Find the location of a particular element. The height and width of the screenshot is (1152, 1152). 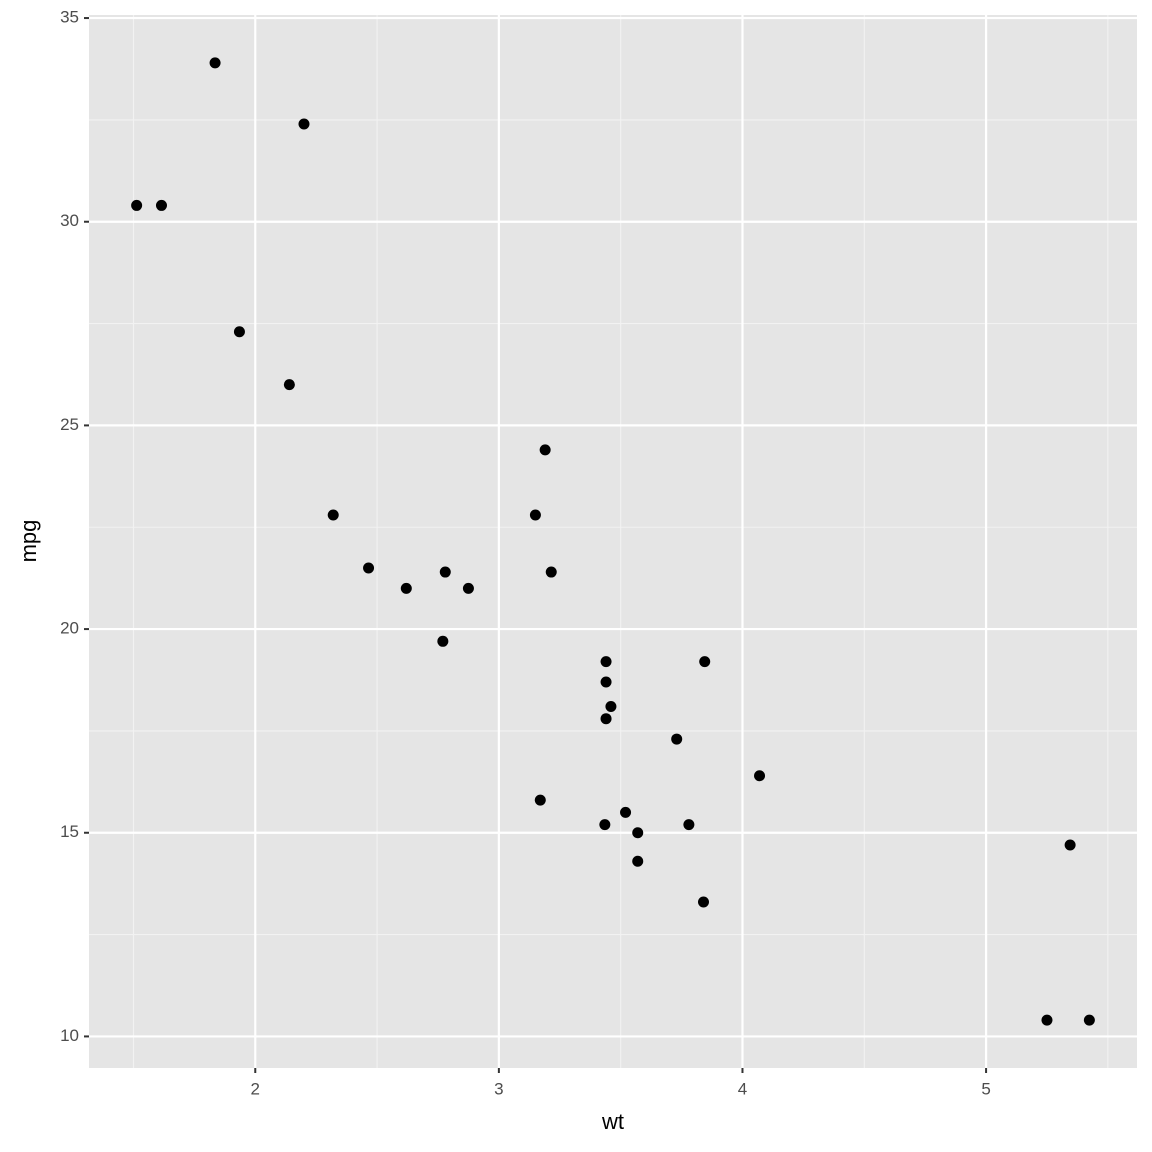

y-tick-label: 35 is located at coordinates (69, 17).